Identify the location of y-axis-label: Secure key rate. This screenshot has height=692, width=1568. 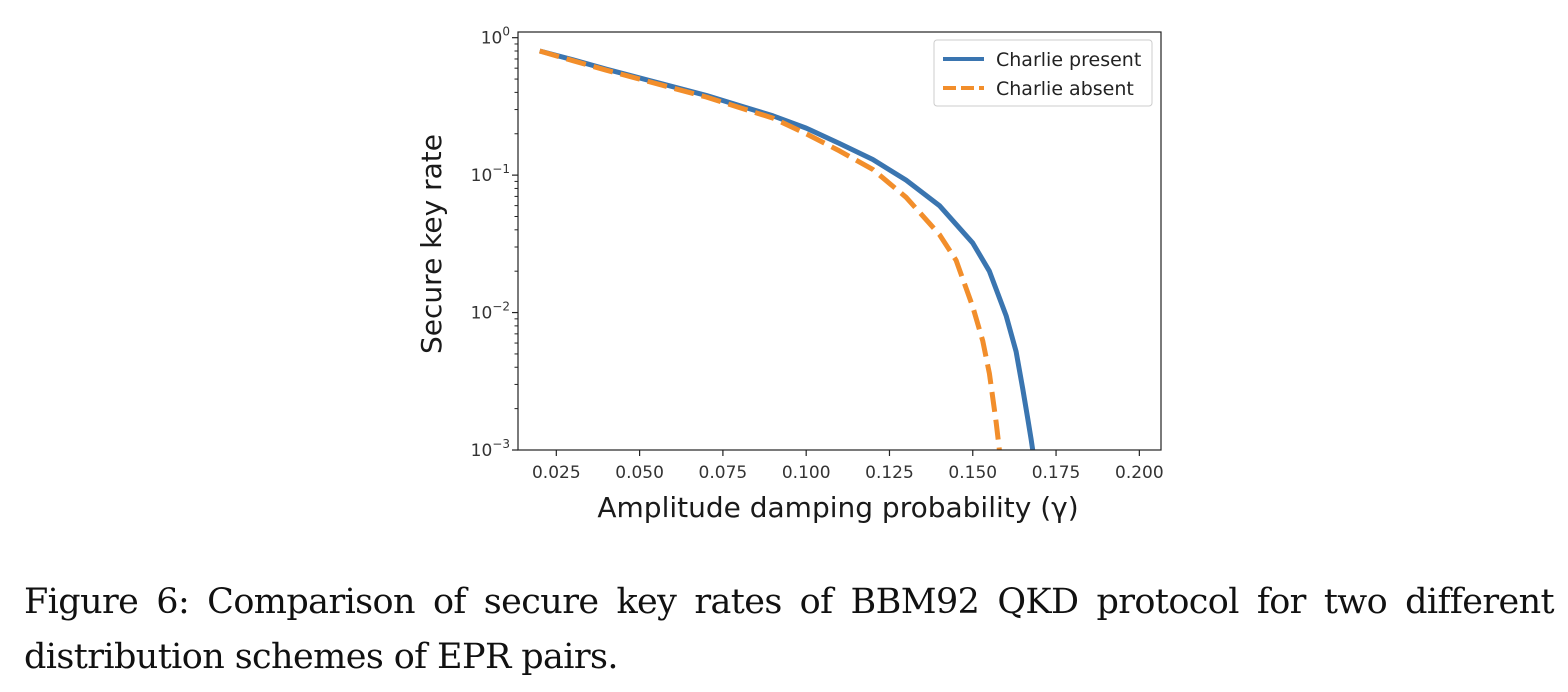
(431, 244).